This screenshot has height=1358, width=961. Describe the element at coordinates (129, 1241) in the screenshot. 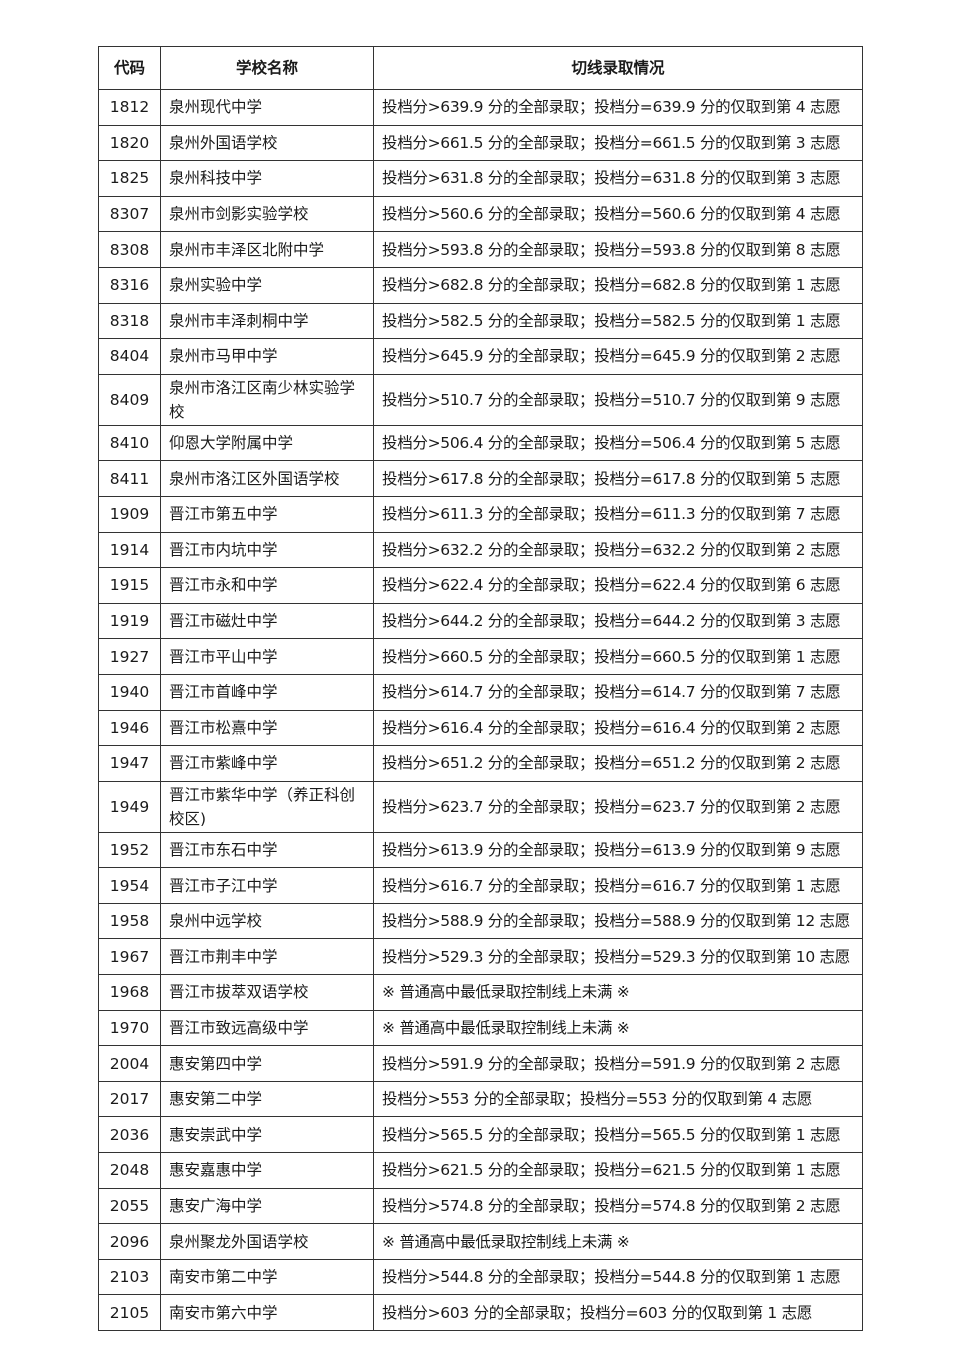

I see `cell-code: 2096` at that location.